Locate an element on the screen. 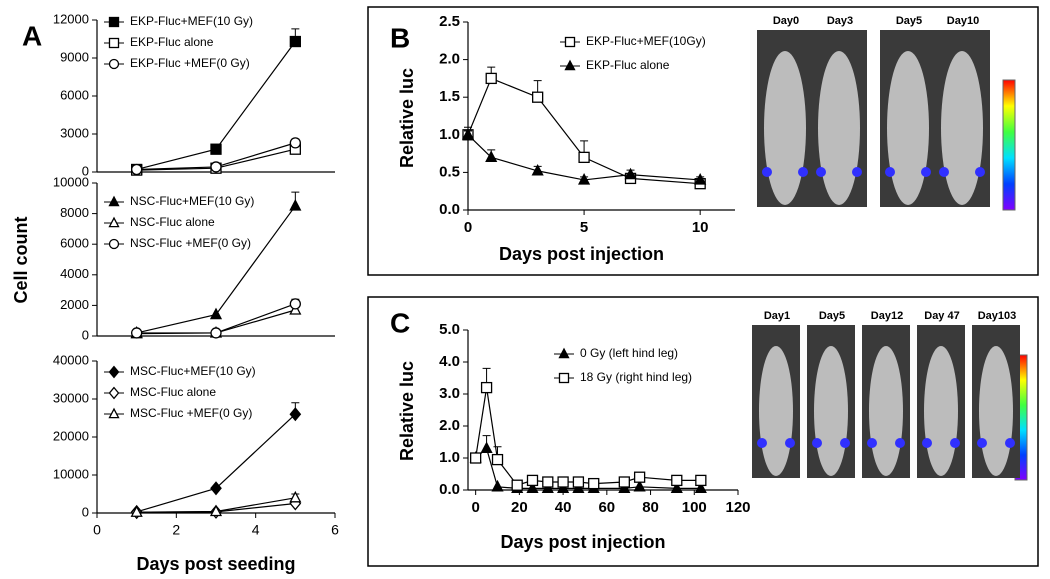 Image resolution: width=1050 pixels, height=579 pixels. x-tick-label: 120 is located at coordinates (737, 507).